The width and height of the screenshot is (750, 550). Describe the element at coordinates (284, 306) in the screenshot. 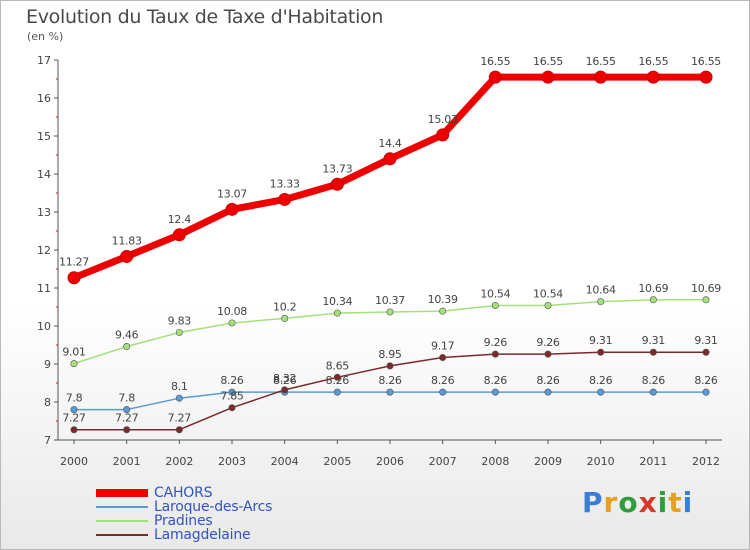

I see `data-label-pradines: 10.2` at that location.